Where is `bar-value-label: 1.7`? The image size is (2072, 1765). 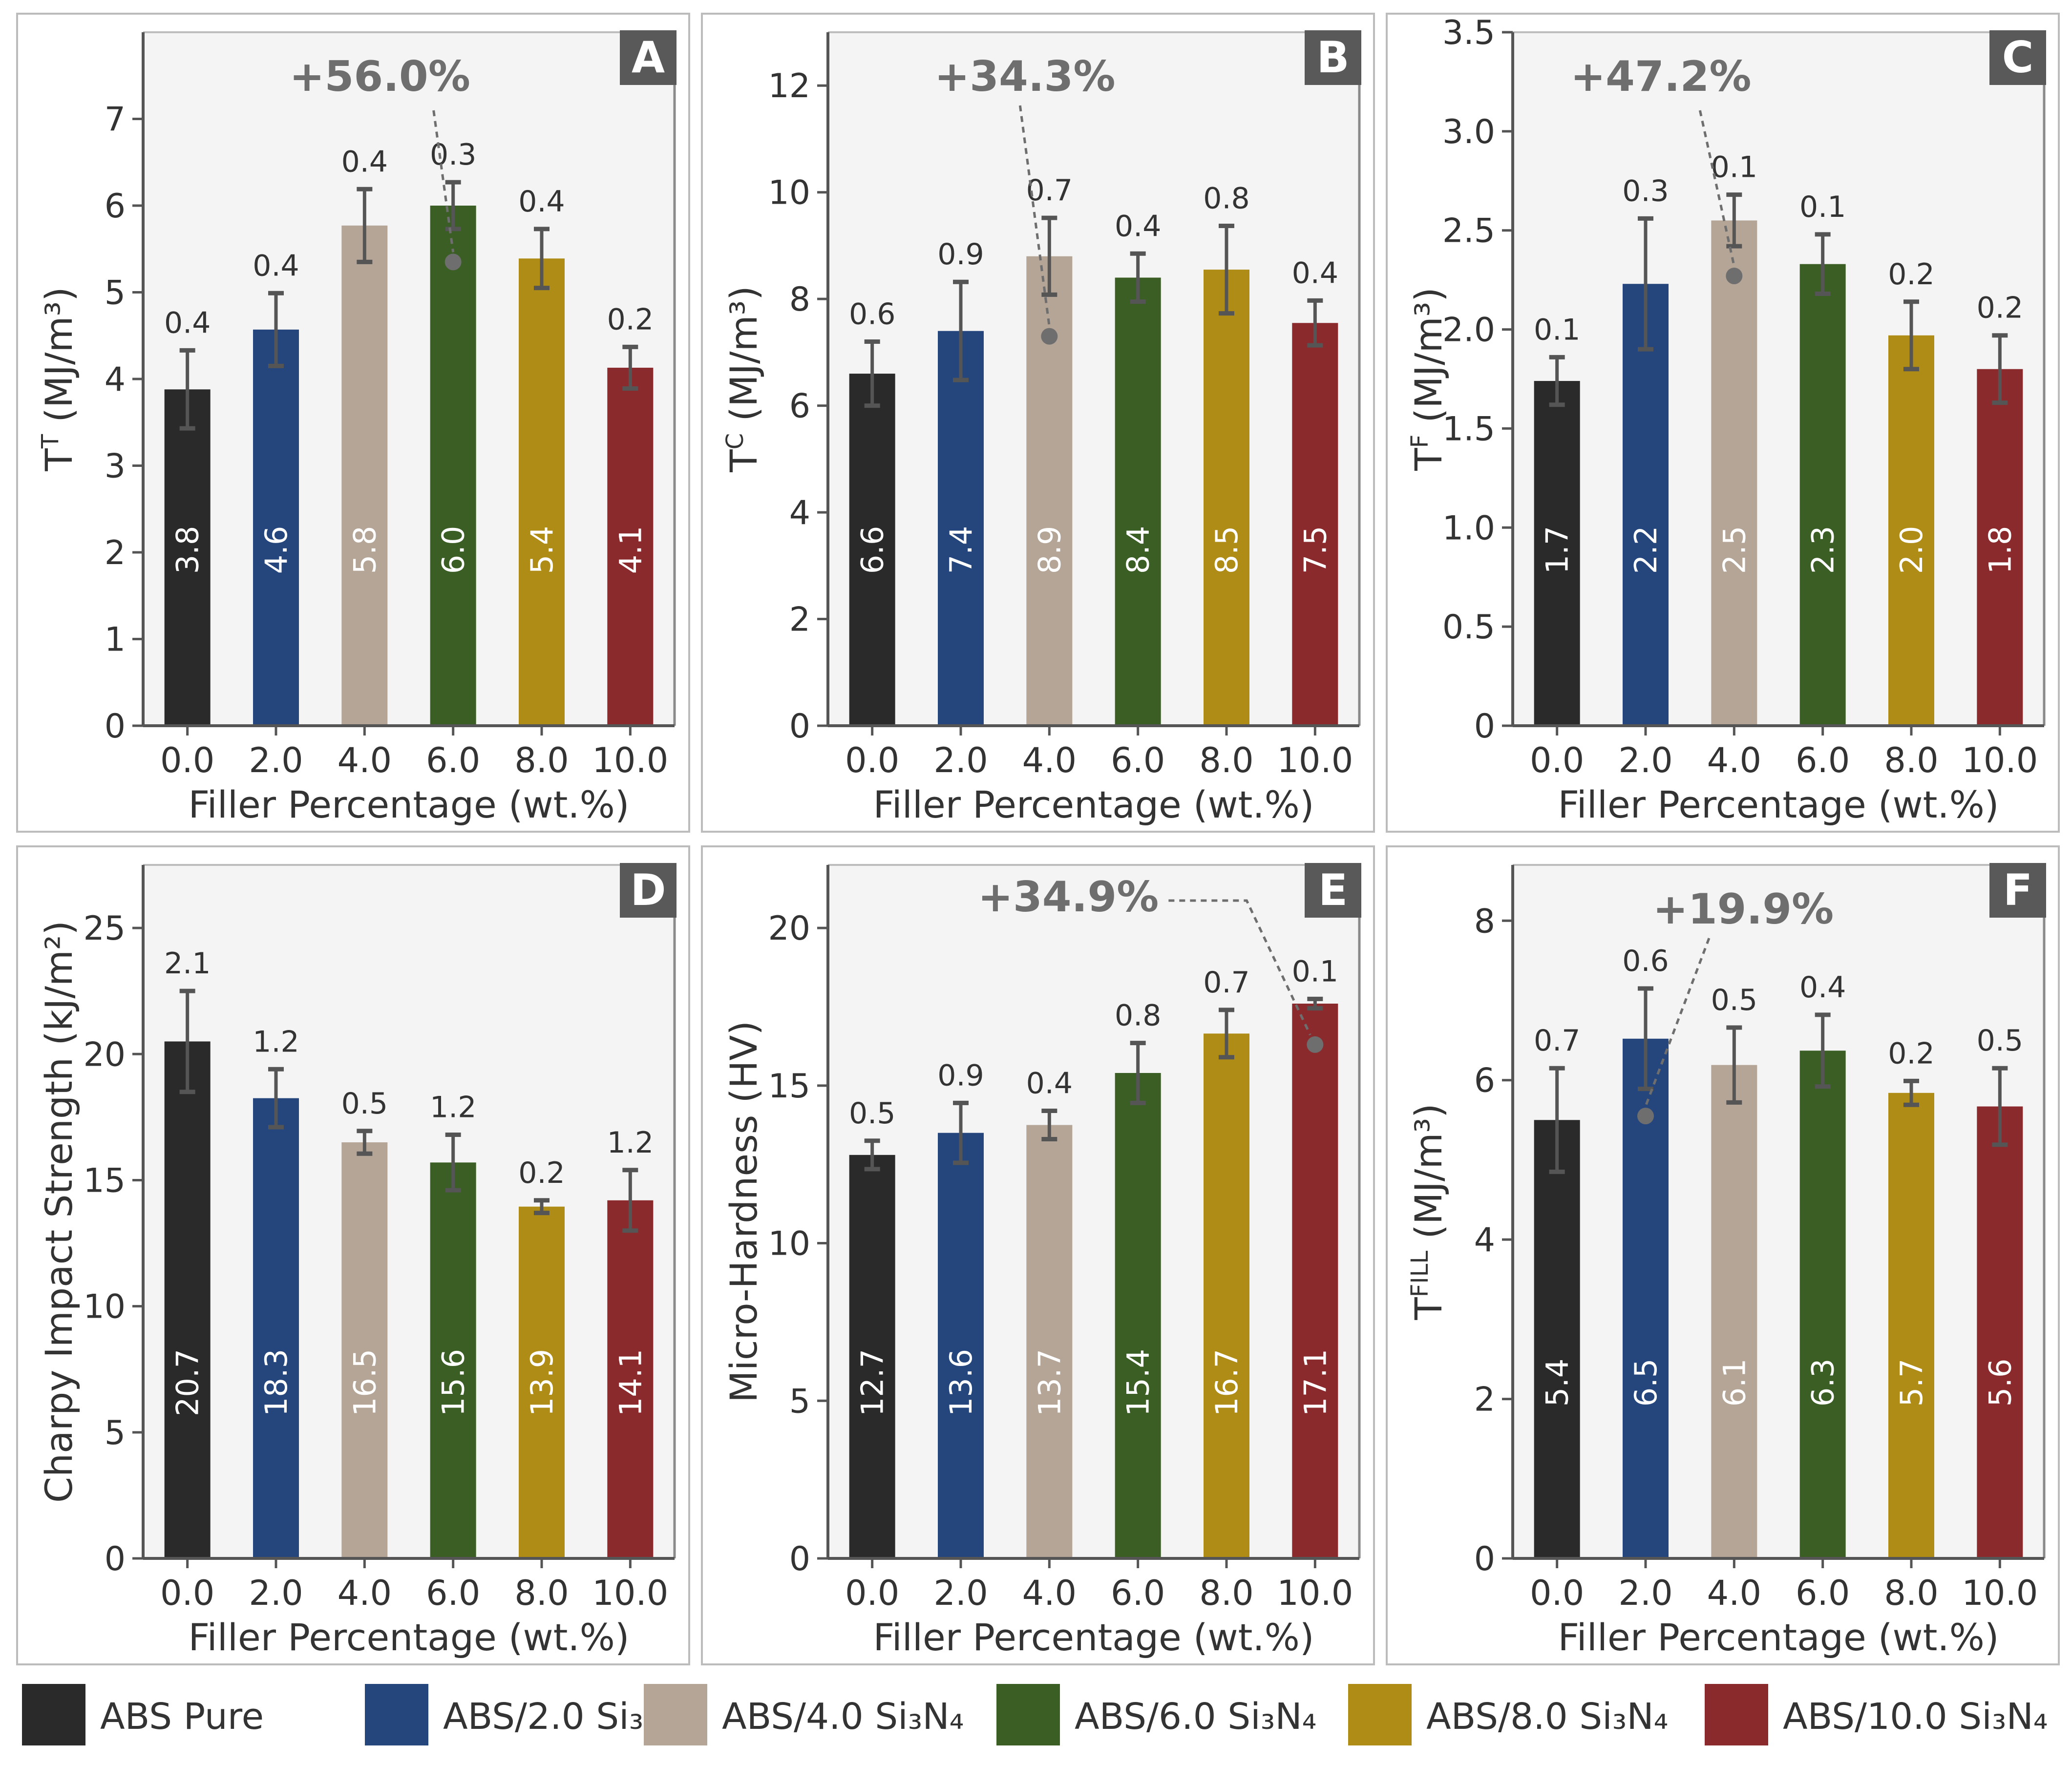
bar-value-label: 1.7 is located at coordinates (1558, 550).